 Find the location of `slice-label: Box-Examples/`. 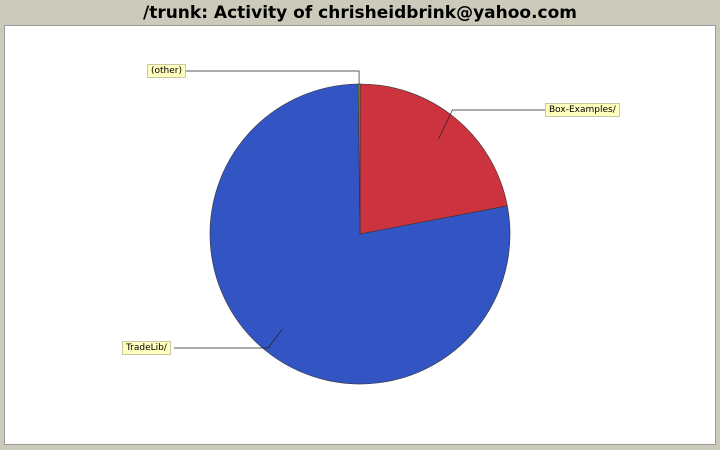

slice-label: Box-Examples/ is located at coordinates (582, 110).